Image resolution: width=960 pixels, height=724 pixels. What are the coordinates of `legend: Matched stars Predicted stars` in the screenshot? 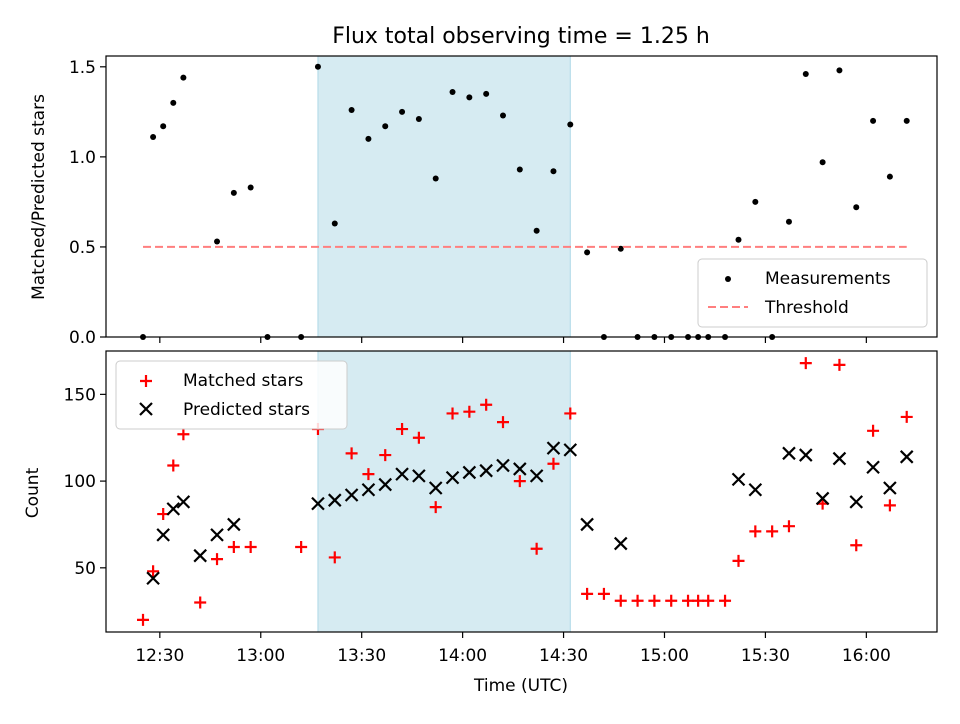 It's located at (231, 395).